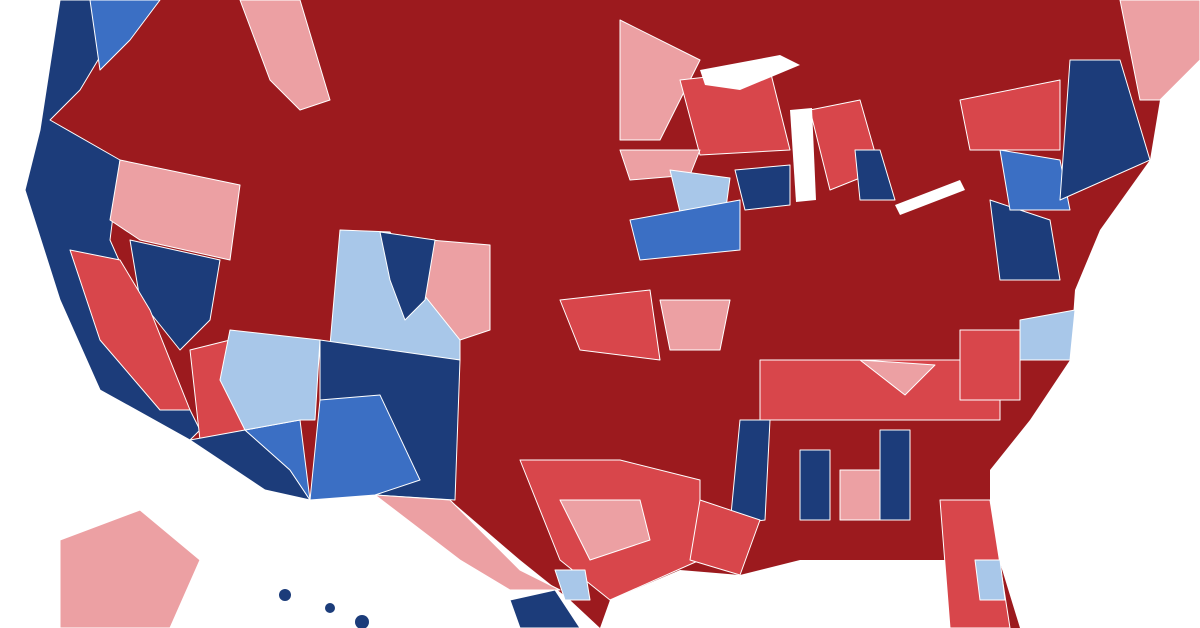  I want to click on alaska-district, so click(130, 568).